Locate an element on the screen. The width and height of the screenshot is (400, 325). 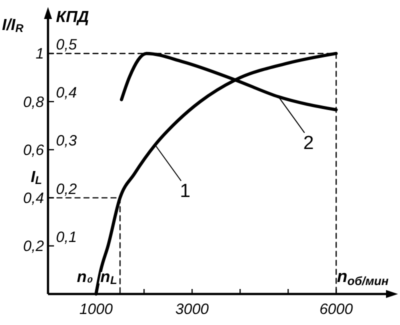
annotation: 2 is located at coordinates (308, 143).